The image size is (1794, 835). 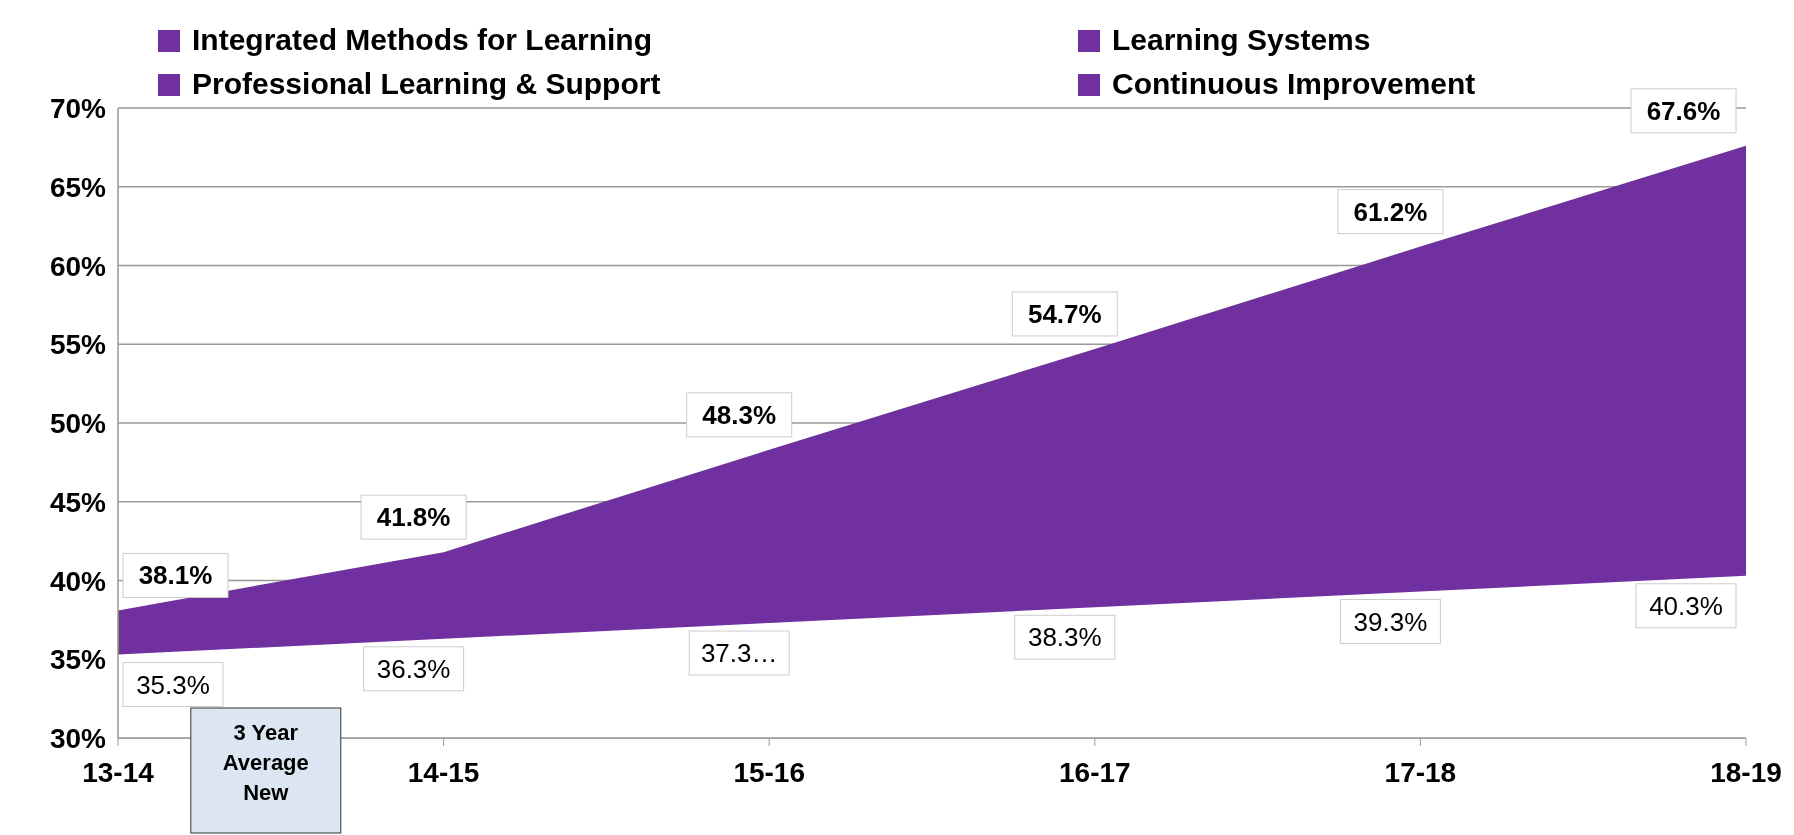 What do you see at coordinates (1064, 637) in the screenshot?
I see `data-label: 38.3%` at bounding box center [1064, 637].